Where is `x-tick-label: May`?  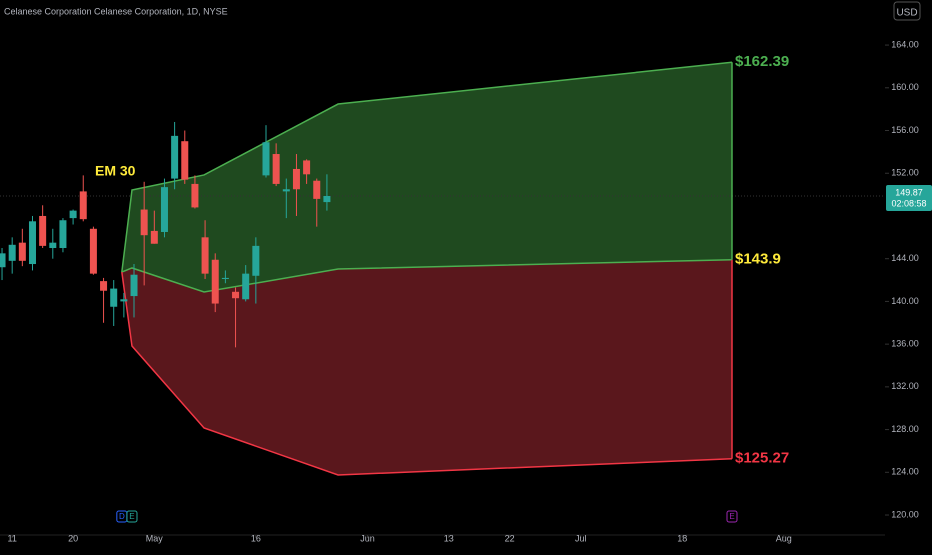
x-tick-label: May is located at coordinates (155, 538).